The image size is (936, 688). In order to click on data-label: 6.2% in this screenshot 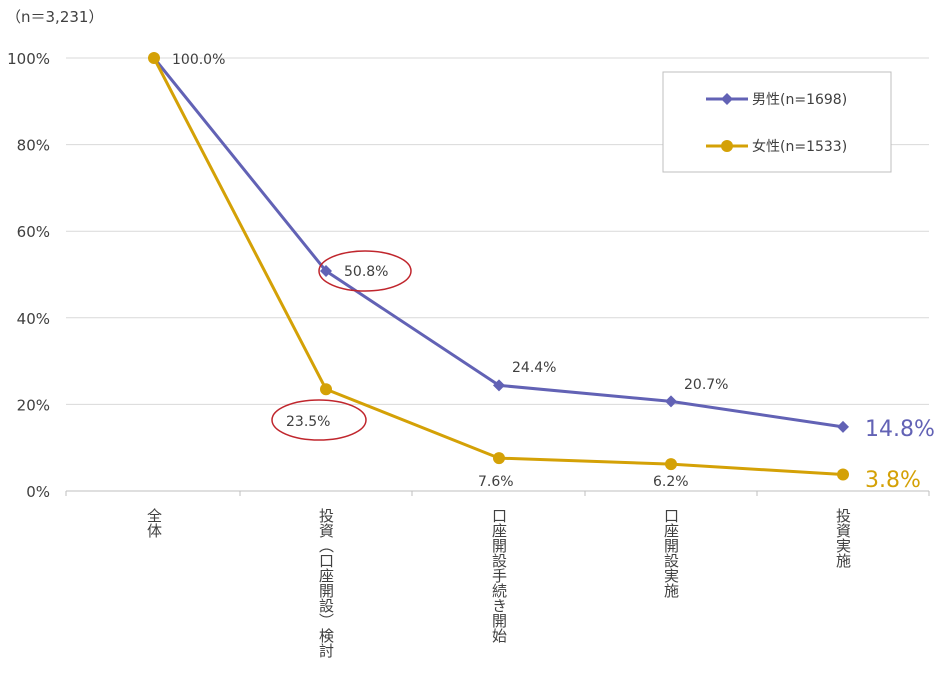, I will do `click(671, 482)`.